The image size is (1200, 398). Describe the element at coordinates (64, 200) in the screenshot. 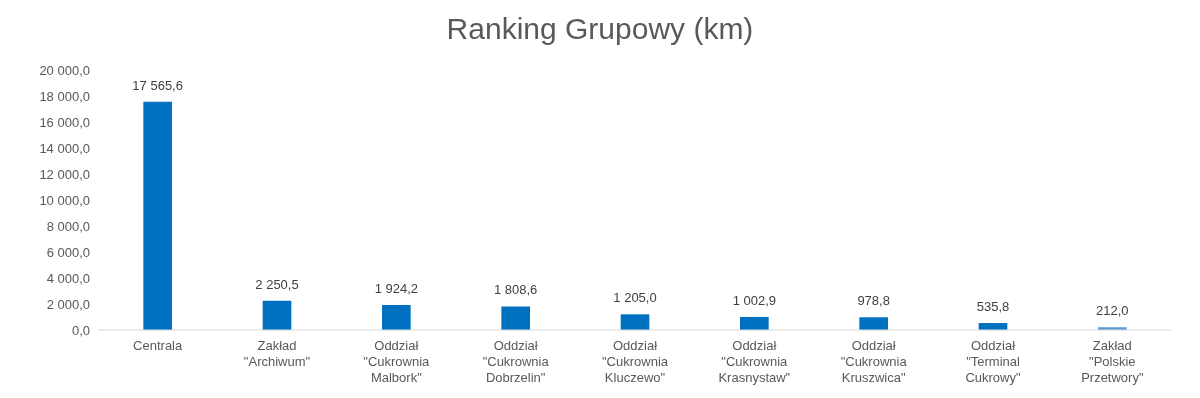

I see `y-tick-label: 10 000,0` at that location.